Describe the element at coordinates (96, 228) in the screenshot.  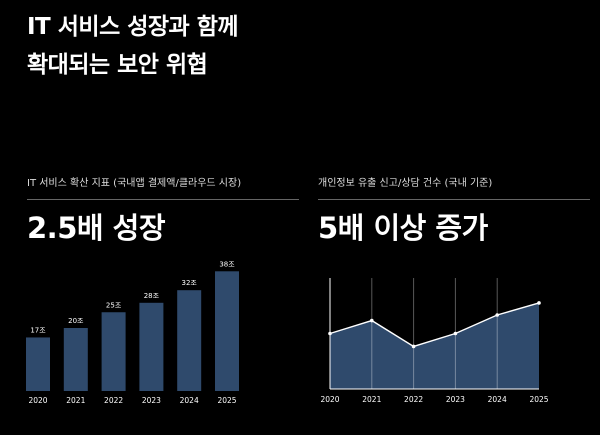
I see `left-panel-big-text: 2.5배 성장` at that location.